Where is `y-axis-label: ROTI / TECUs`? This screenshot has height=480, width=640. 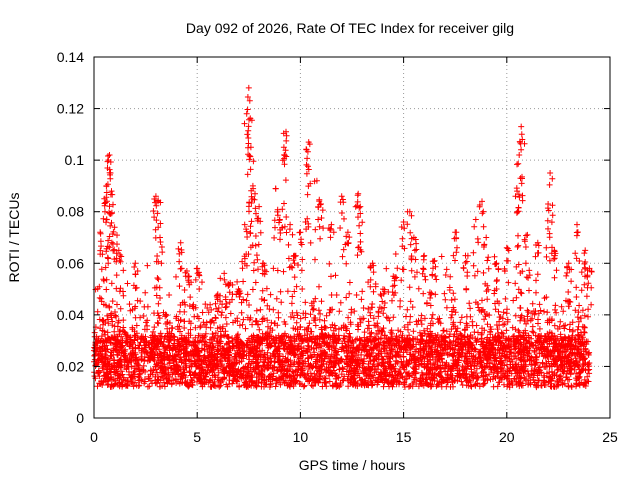
y-axis-label: ROTI / TECUs is located at coordinates (14, 238).